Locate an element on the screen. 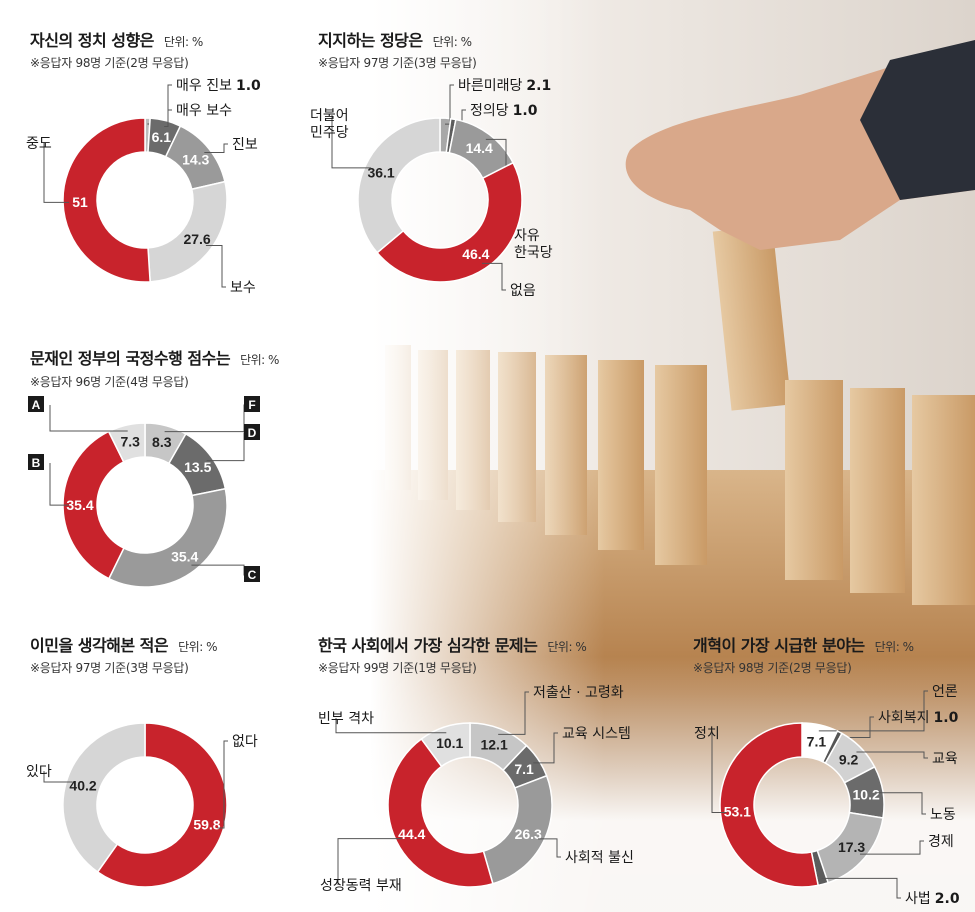 The width and height of the screenshot is (975, 912). chart1-label-매우-보수: 매우 보수 is located at coordinates (204, 111).